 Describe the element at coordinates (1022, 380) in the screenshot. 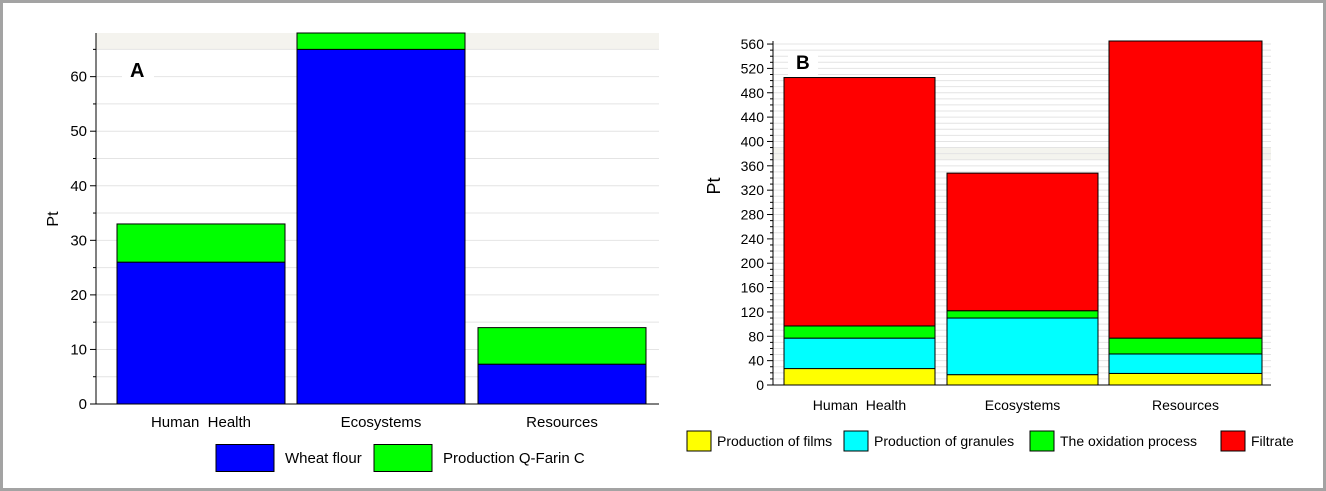

I see `bar-ecosystems-production-of-films` at that location.